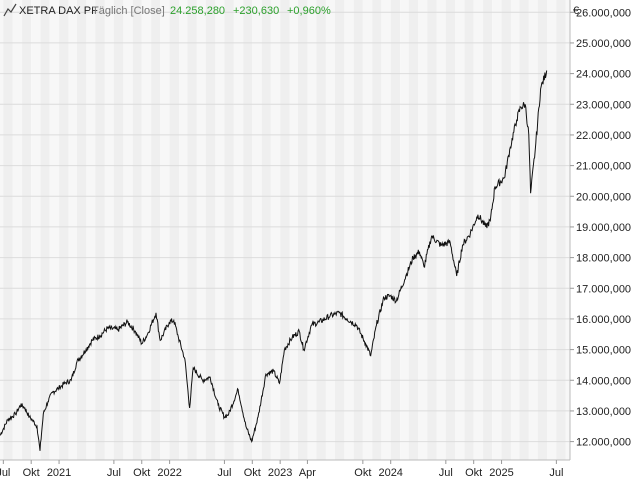 This screenshot has height=480, width=640. I want to click on y-tick-label: 24.000,000, so click(603, 75).